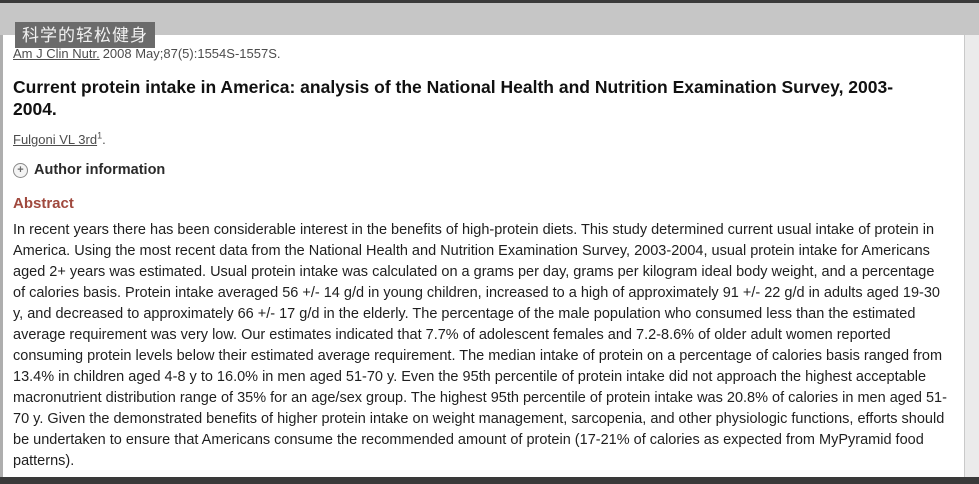 Image resolution: width=979 pixels, height=484 pixels. What do you see at coordinates (1, 256) in the screenshot?
I see `page-left-edge` at bounding box center [1, 256].